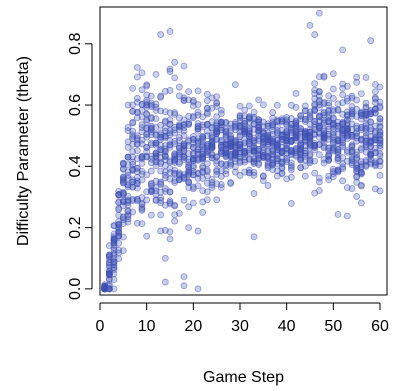 The width and height of the screenshot is (393, 391). What do you see at coordinates (333, 326) in the screenshot?
I see `x-tick-label: 50` at bounding box center [333, 326].